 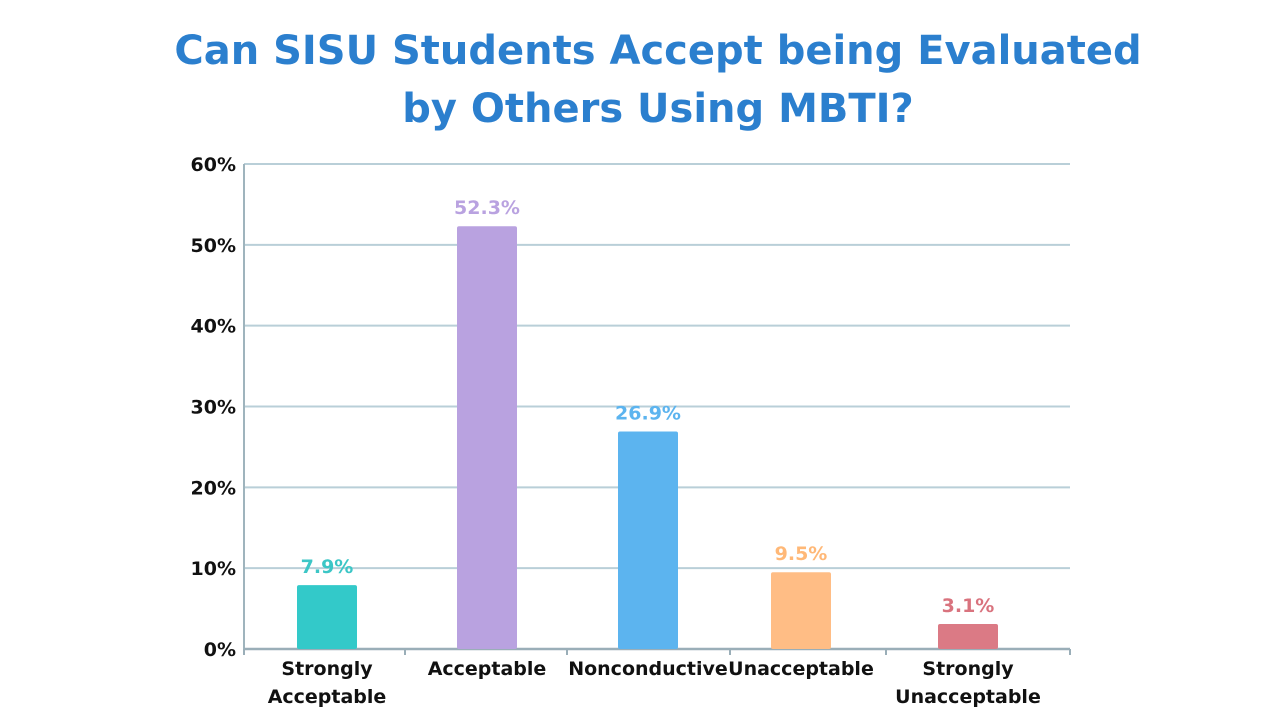 I want to click on chart-title-line-1: Can SISU Students Accept being Evaluated, so click(x=658, y=51).